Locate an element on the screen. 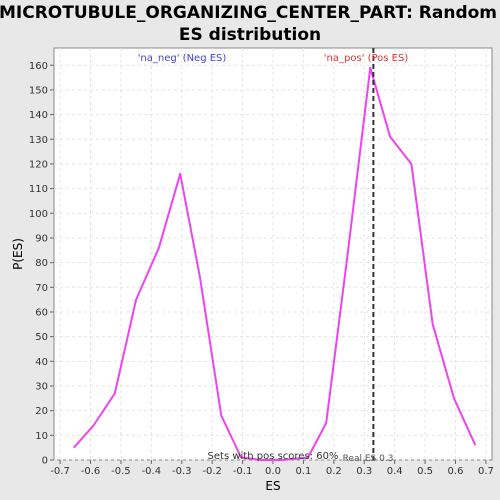 This screenshot has width=500, height=500. x-tick-label: -0.4 is located at coordinates (152, 471).